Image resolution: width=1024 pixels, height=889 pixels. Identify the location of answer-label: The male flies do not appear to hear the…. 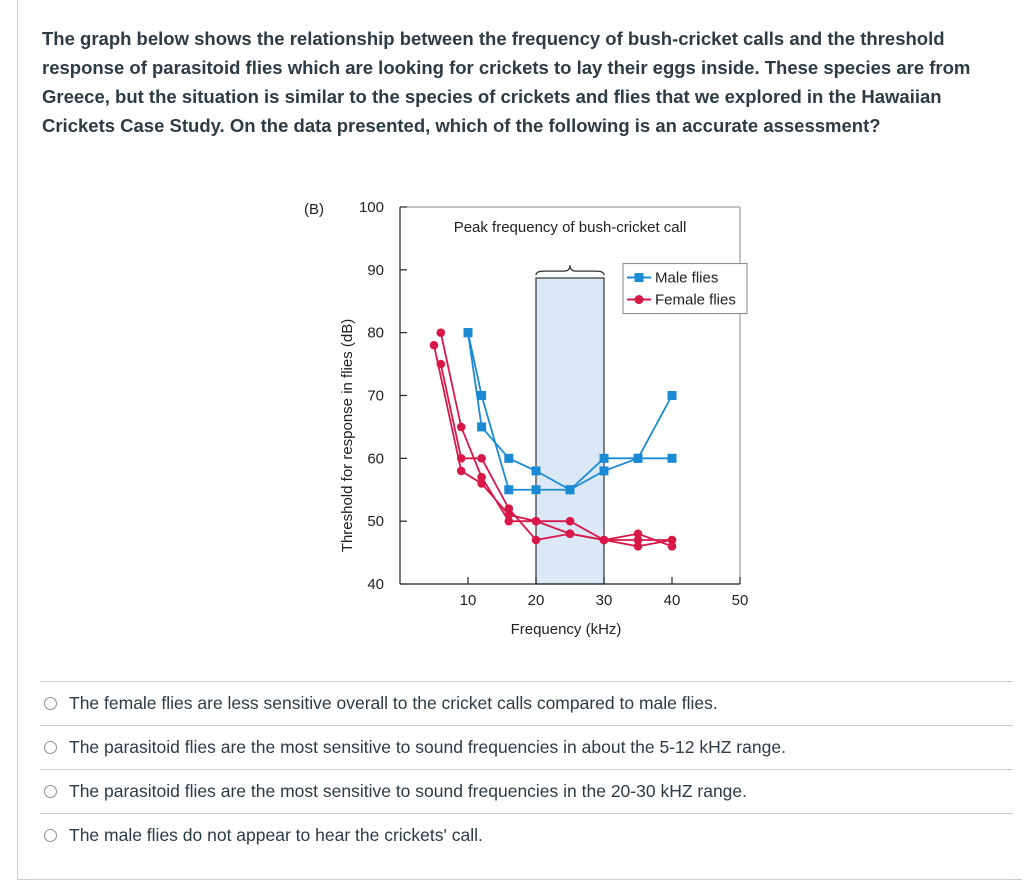
(276, 835).